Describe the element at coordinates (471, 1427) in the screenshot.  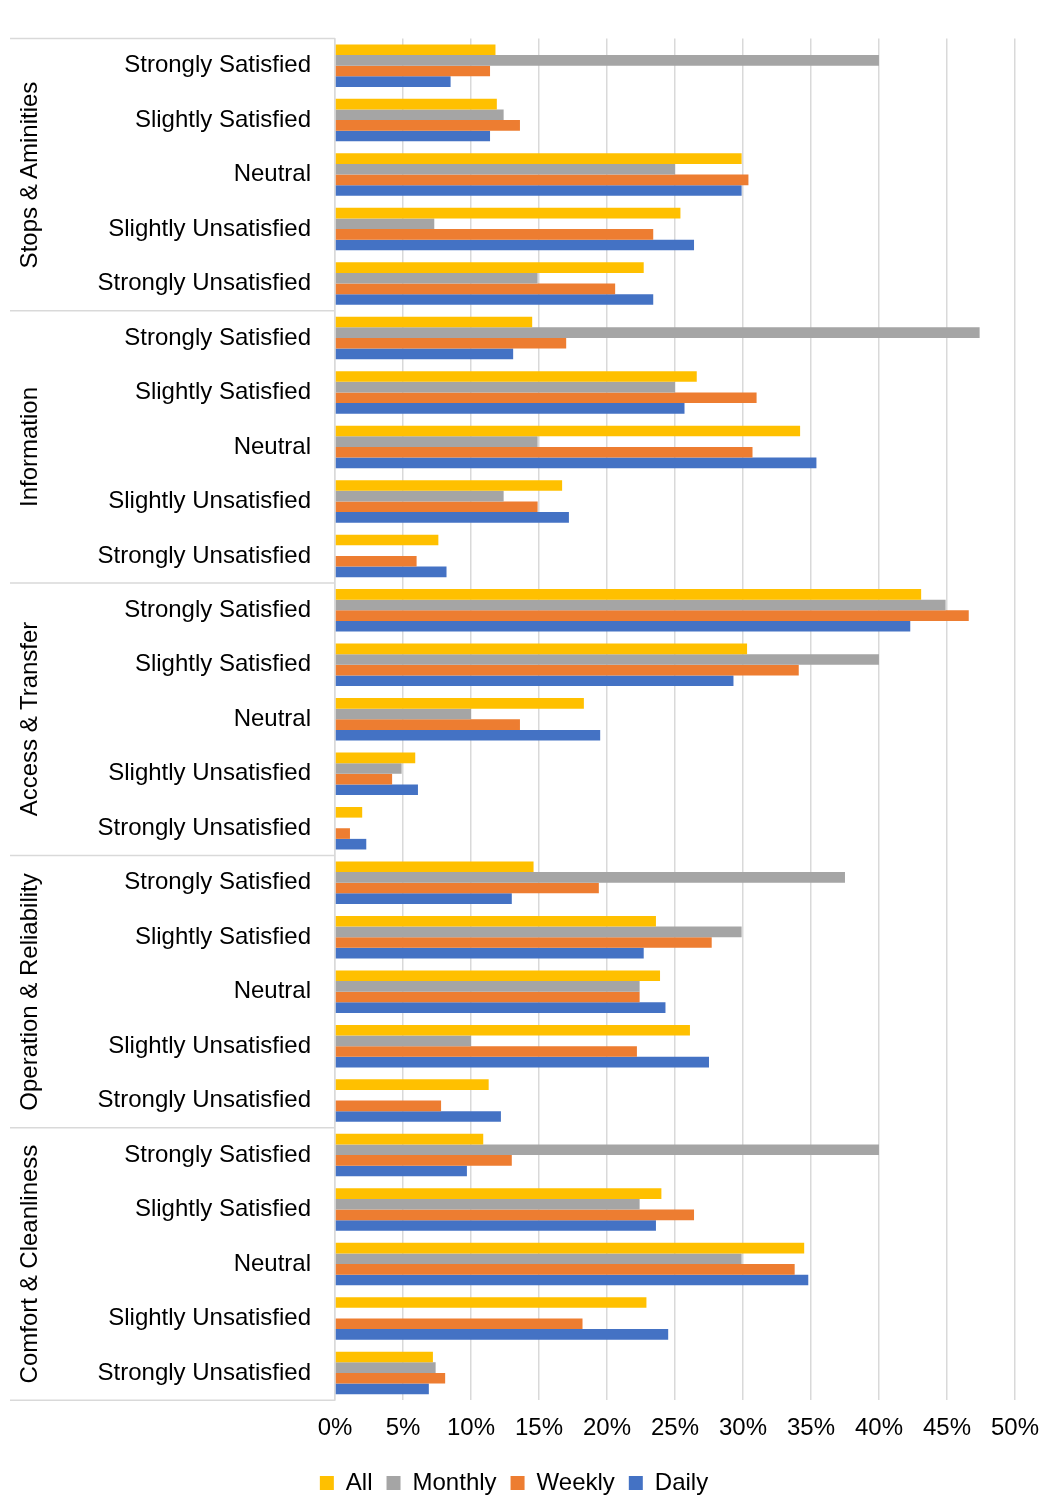
I see `x-tick-label: 10%` at that location.